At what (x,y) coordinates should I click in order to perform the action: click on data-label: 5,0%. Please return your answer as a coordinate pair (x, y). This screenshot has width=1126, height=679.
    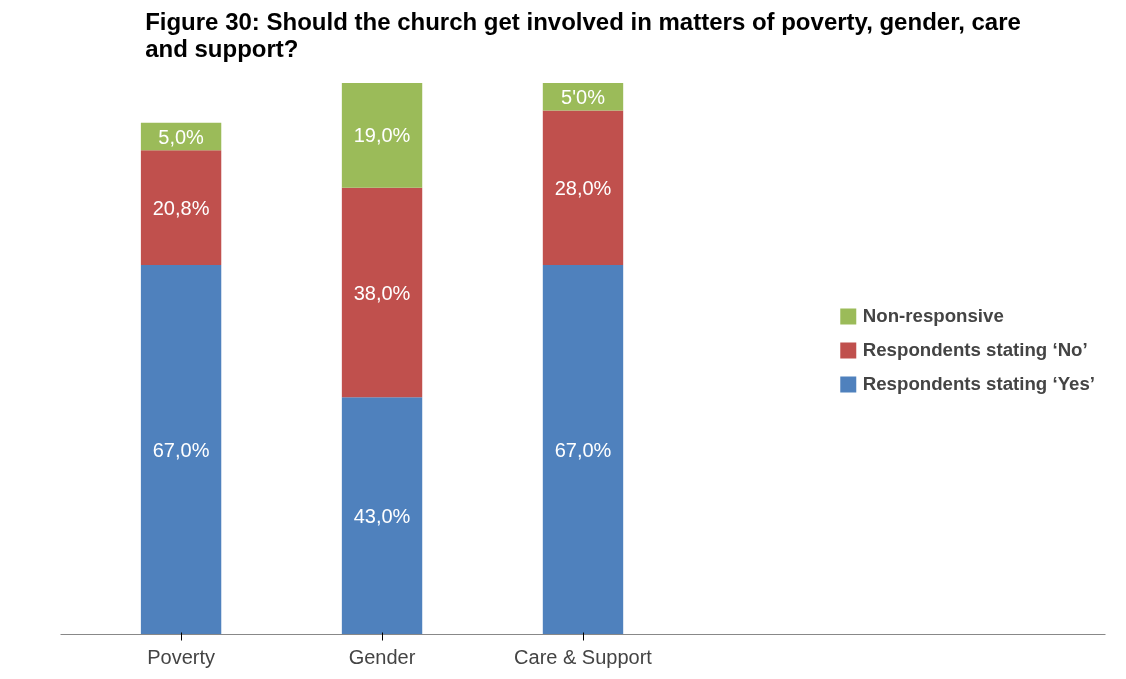
    Looking at the image, I should click on (181, 136).